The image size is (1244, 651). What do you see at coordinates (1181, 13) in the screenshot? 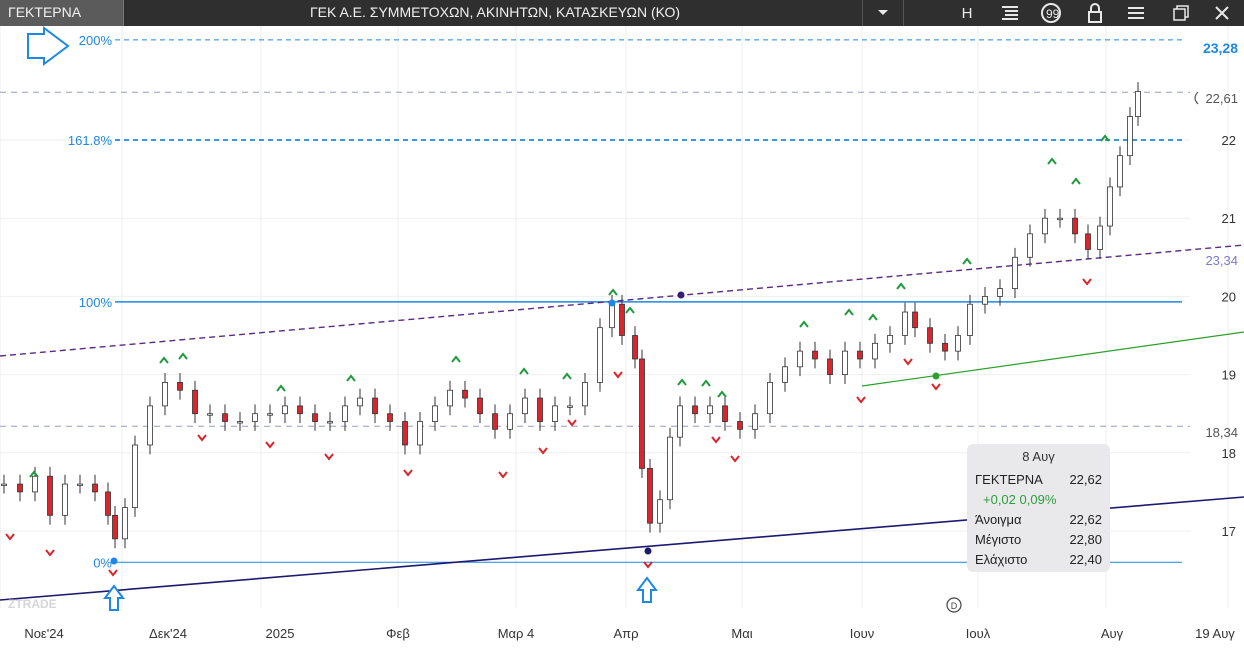
I see `restore-icon` at bounding box center [1181, 13].